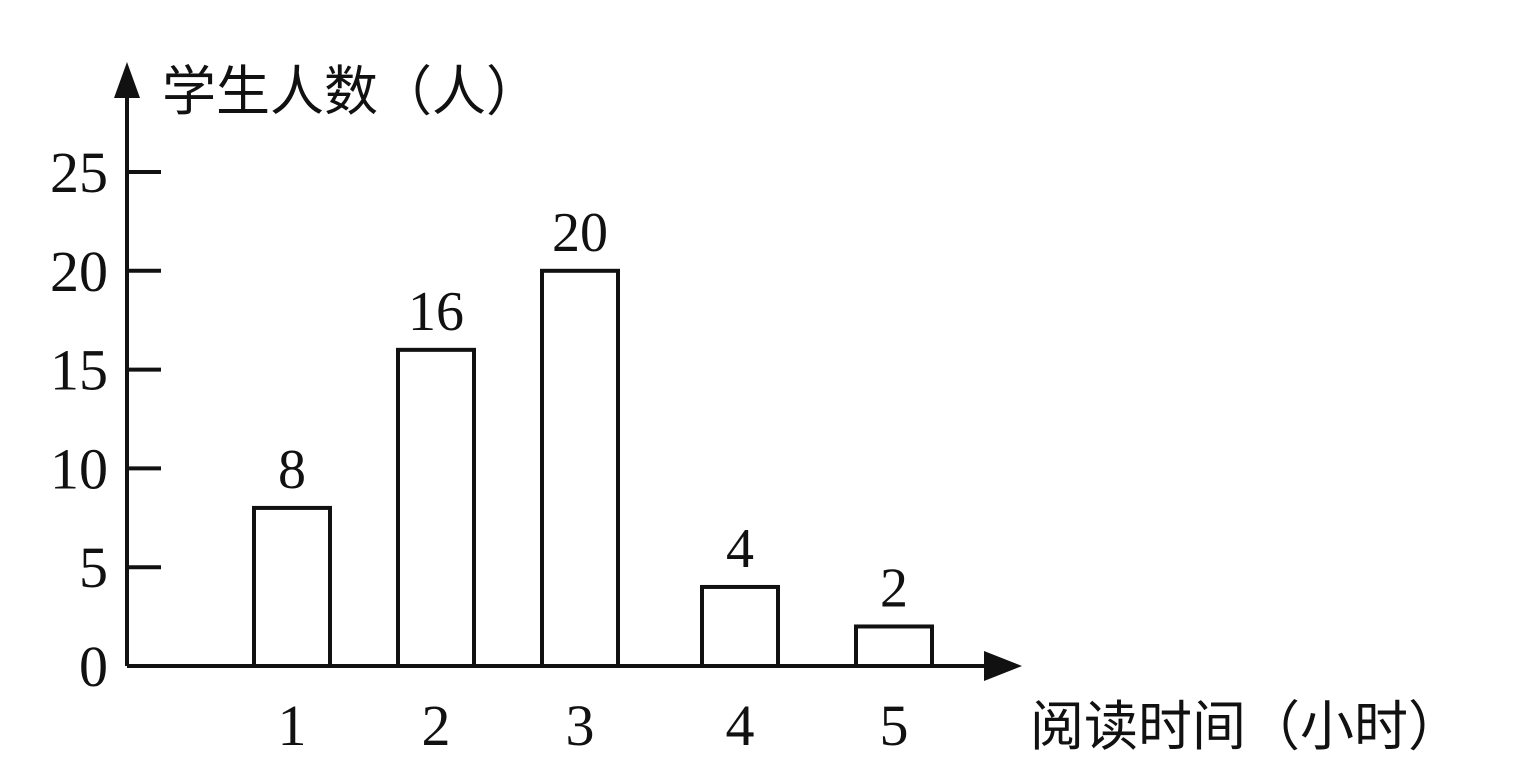  What do you see at coordinates (79, 468) in the screenshot?
I see `y-tick-label: 10` at bounding box center [79, 468].